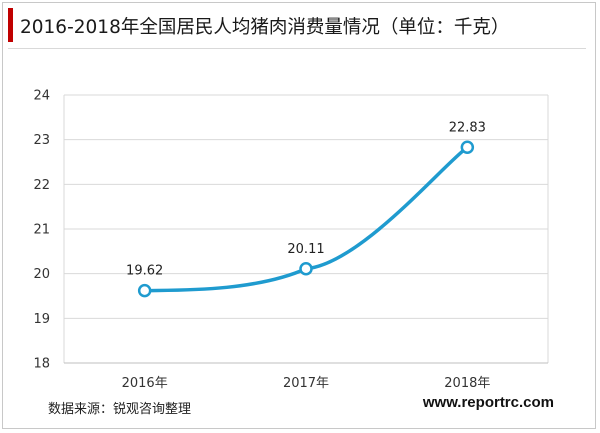 This screenshot has width=600, height=433. I want to click on data-label: 22.83, so click(467, 127).